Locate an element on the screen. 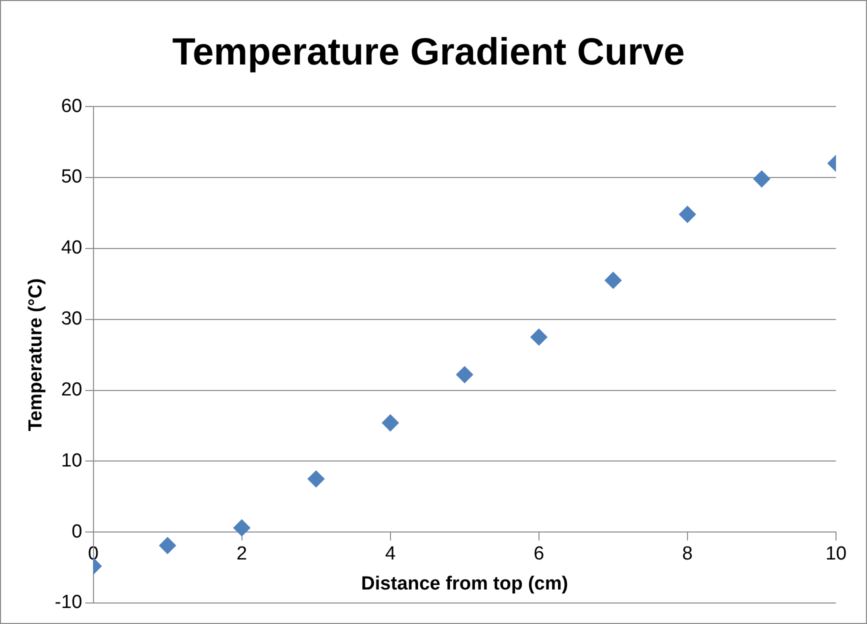 This screenshot has width=867, height=624. x-tick-label: 10 is located at coordinates (836, 554).